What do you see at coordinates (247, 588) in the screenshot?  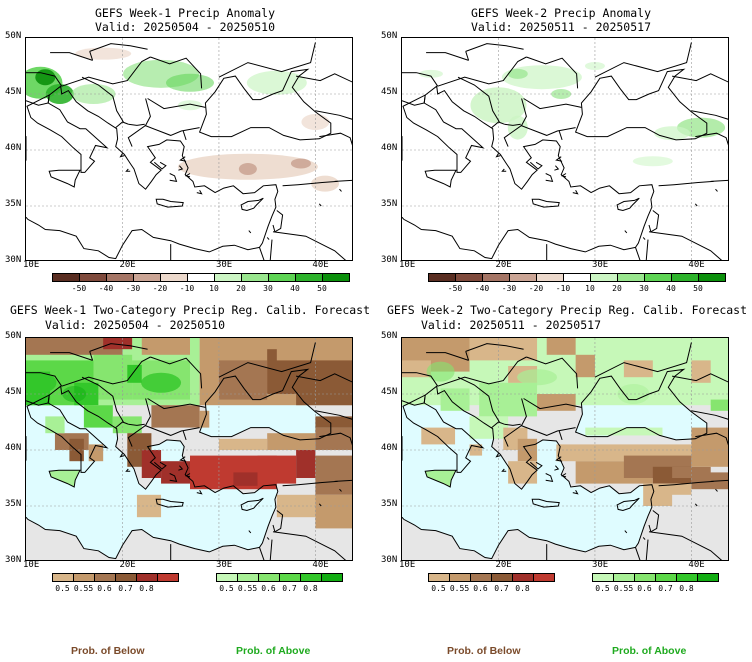 I see `colorbar-tick-label: 0.55` at bounding box center [247, 588].